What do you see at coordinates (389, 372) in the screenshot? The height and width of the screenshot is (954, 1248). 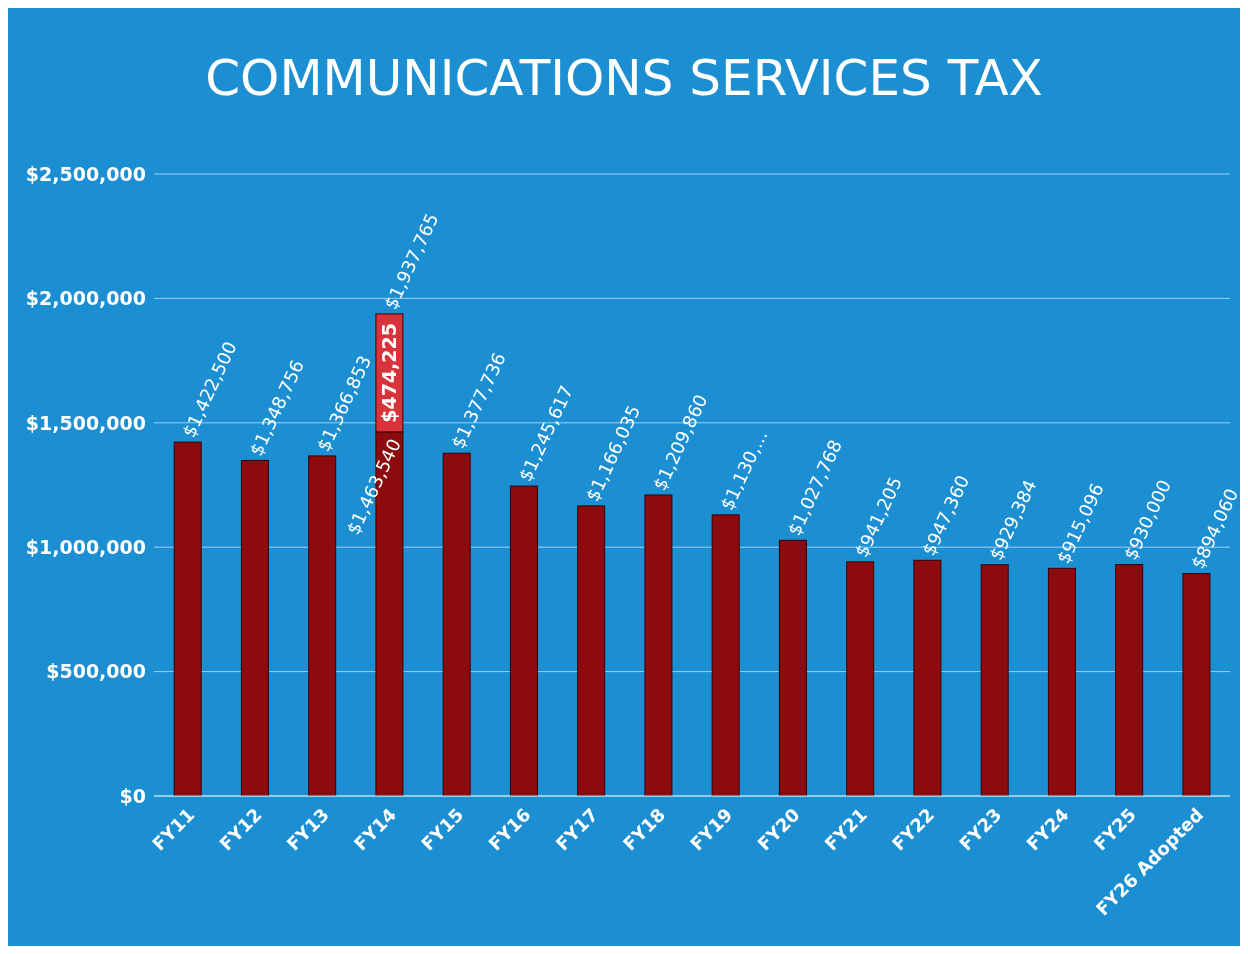 I see `data-label: $474,225` at bounding box center [389, 372].